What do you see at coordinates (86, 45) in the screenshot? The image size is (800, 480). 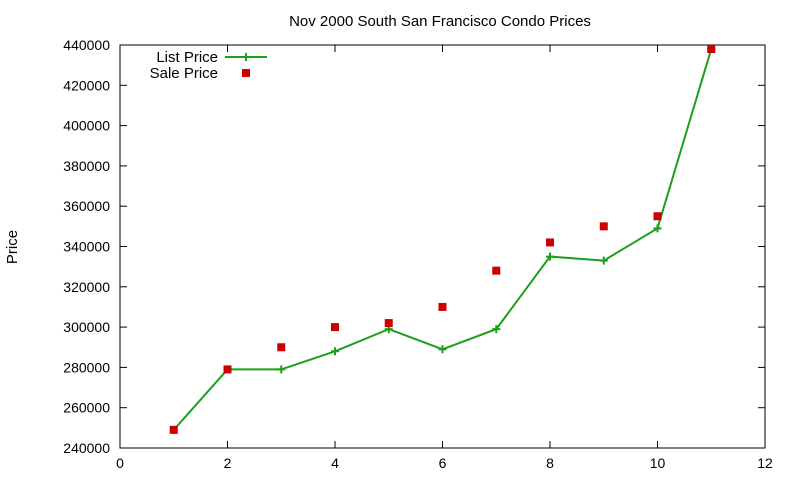 I see `y-tick-label: 440000` at bounding box center [86, 45].